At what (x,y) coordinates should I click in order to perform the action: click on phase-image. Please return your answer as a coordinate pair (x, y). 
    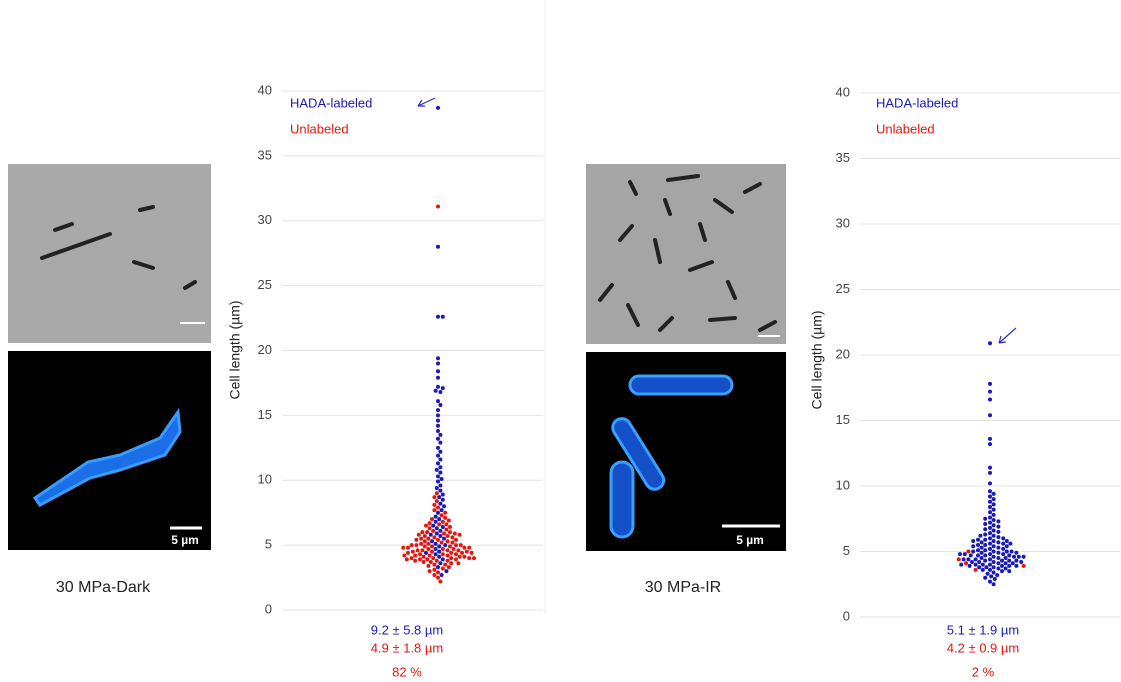
    Looking at the image, I should click on (686, 254).